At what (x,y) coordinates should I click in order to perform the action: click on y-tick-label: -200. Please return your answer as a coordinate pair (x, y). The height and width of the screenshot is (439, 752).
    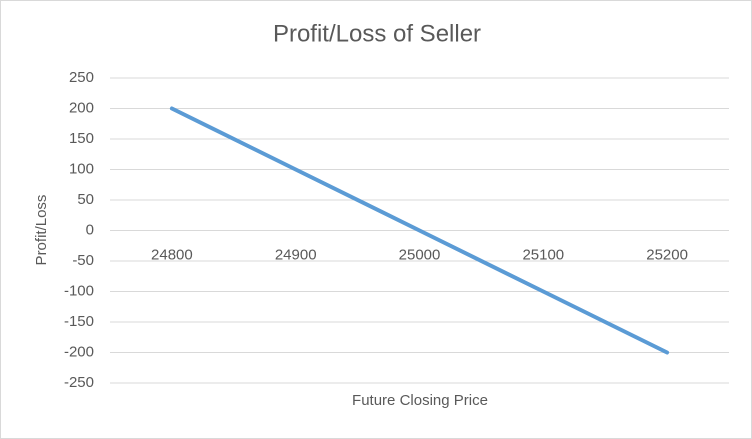
    Looking at the image, I should click on (79, 351).